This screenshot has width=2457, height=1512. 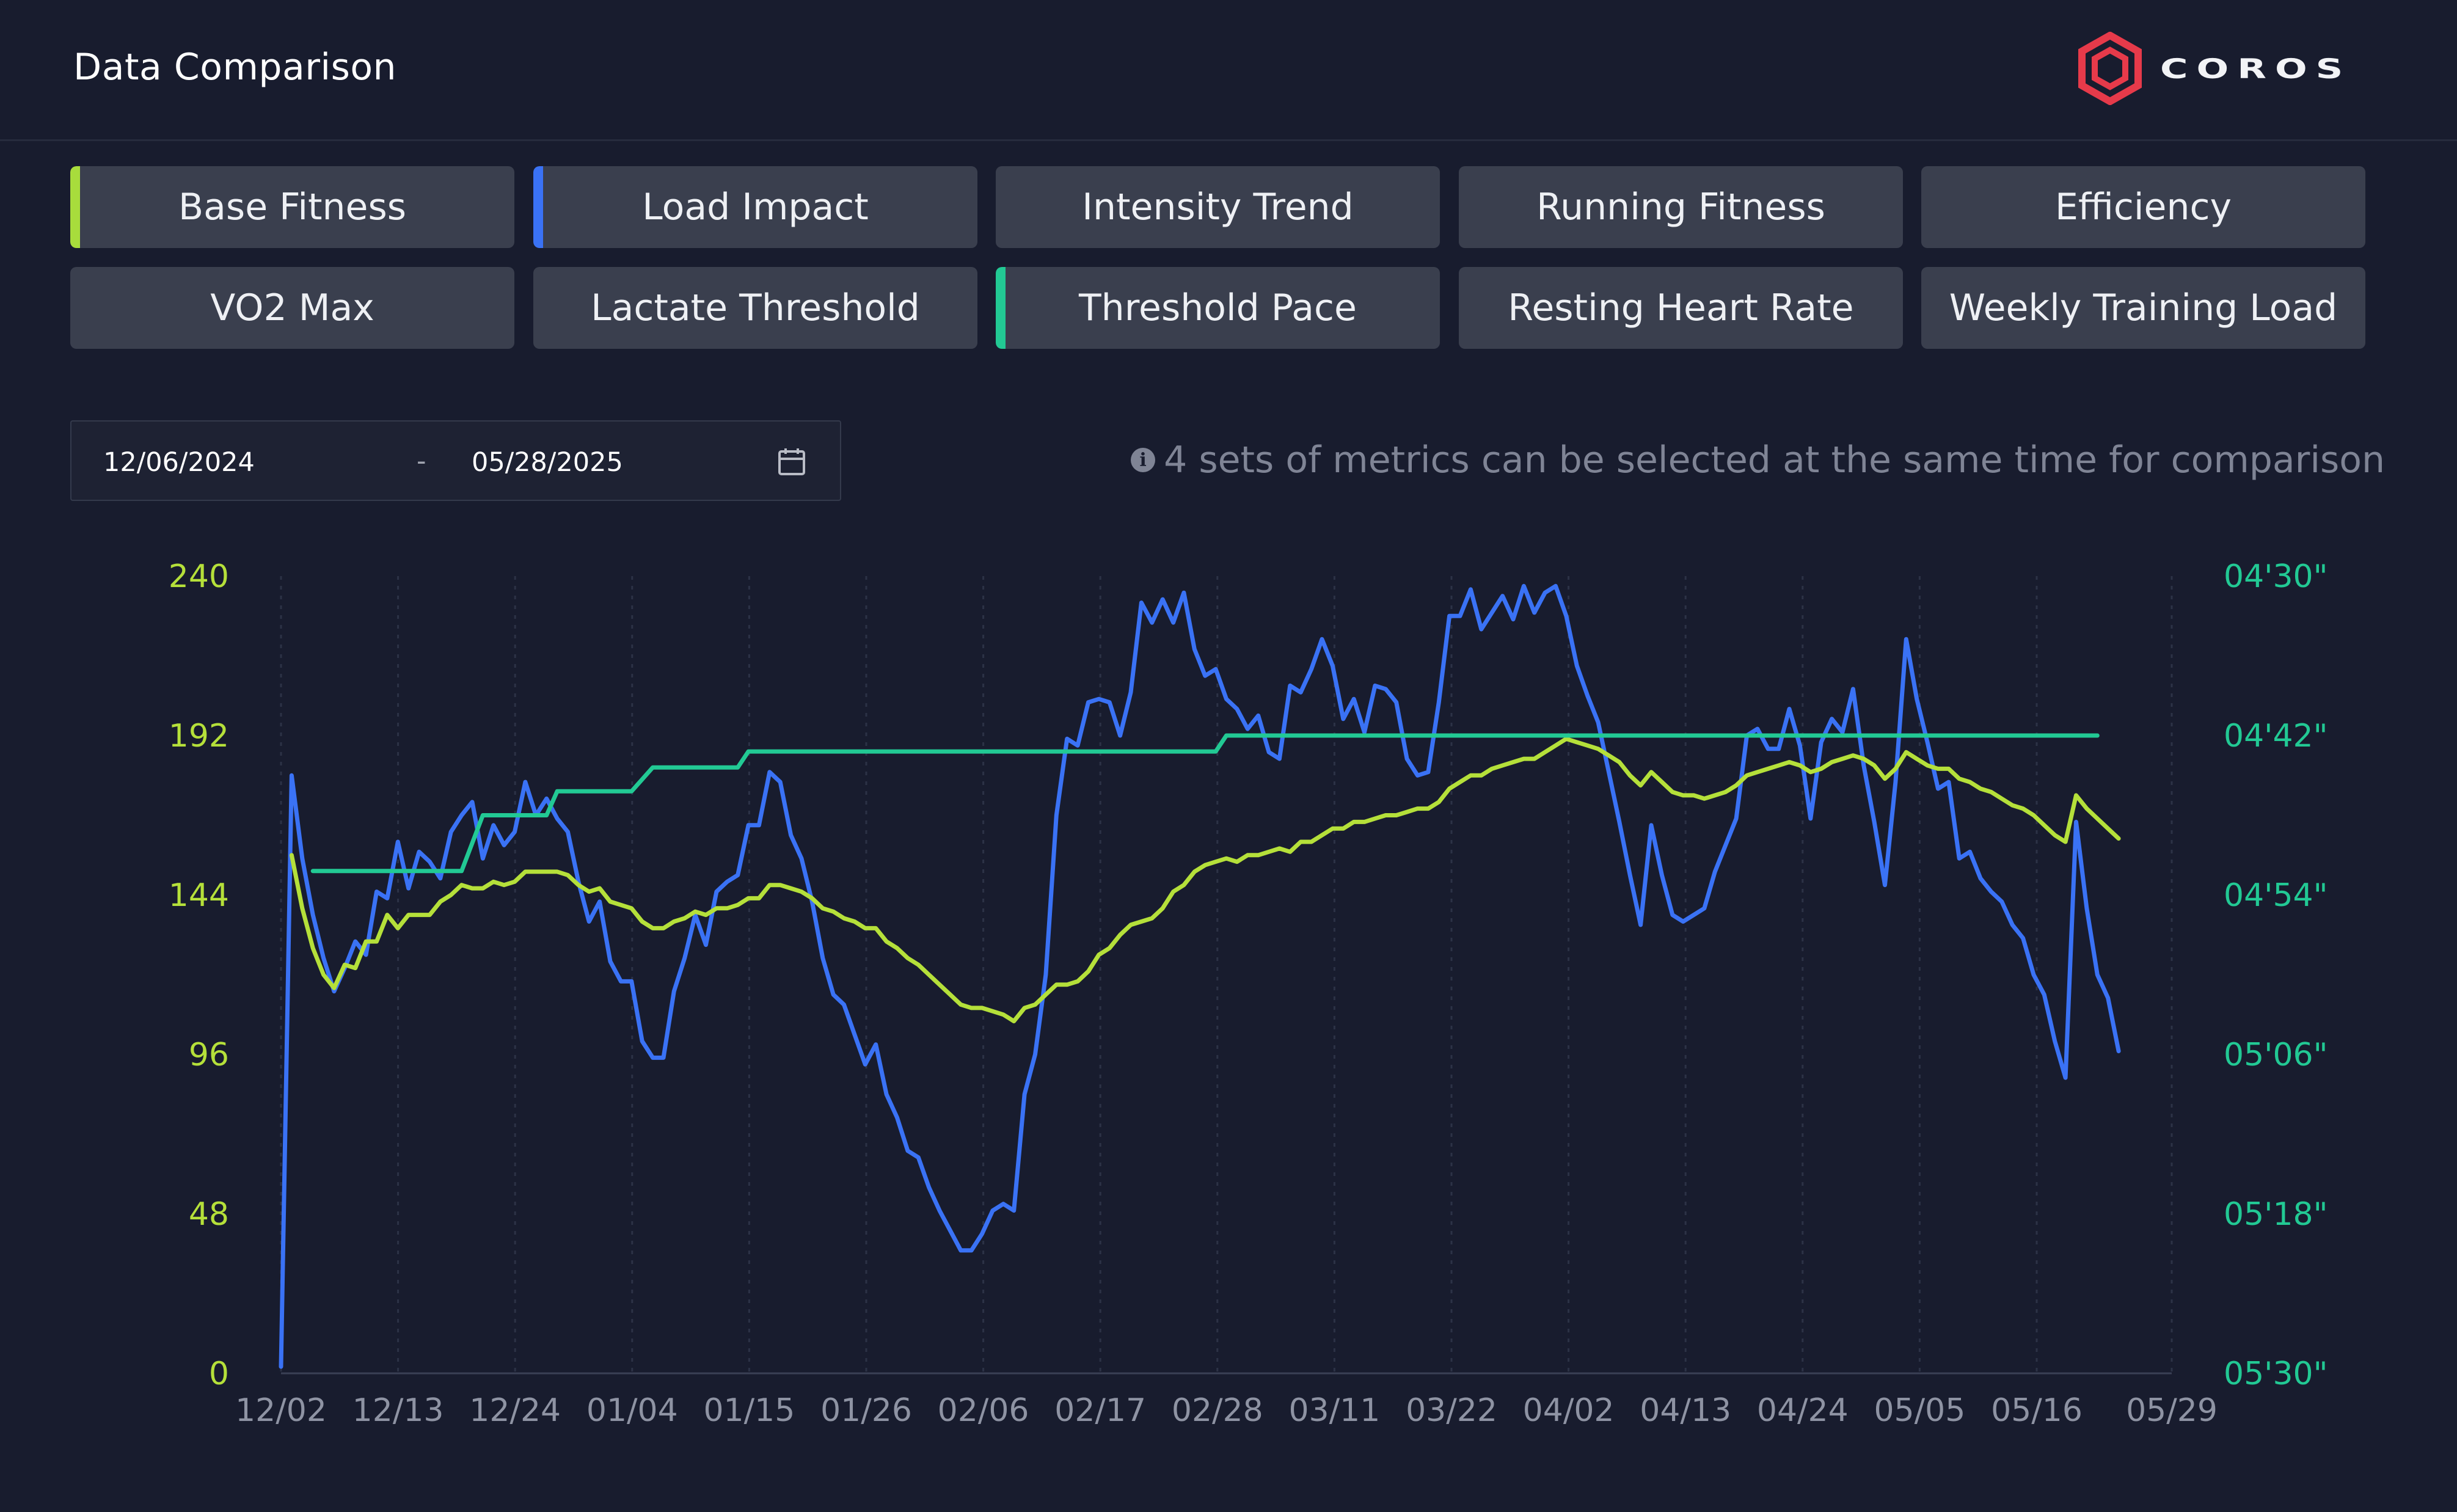 I want to click on metric-button-threshold-pace: Threshold Pace, so click(x=1218, y=308).